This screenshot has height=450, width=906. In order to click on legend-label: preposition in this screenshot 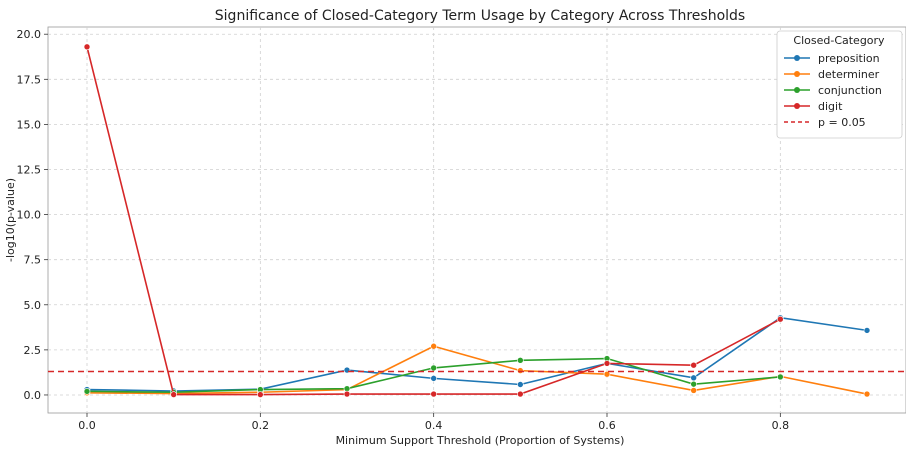, I will do `click(849, 58)`.